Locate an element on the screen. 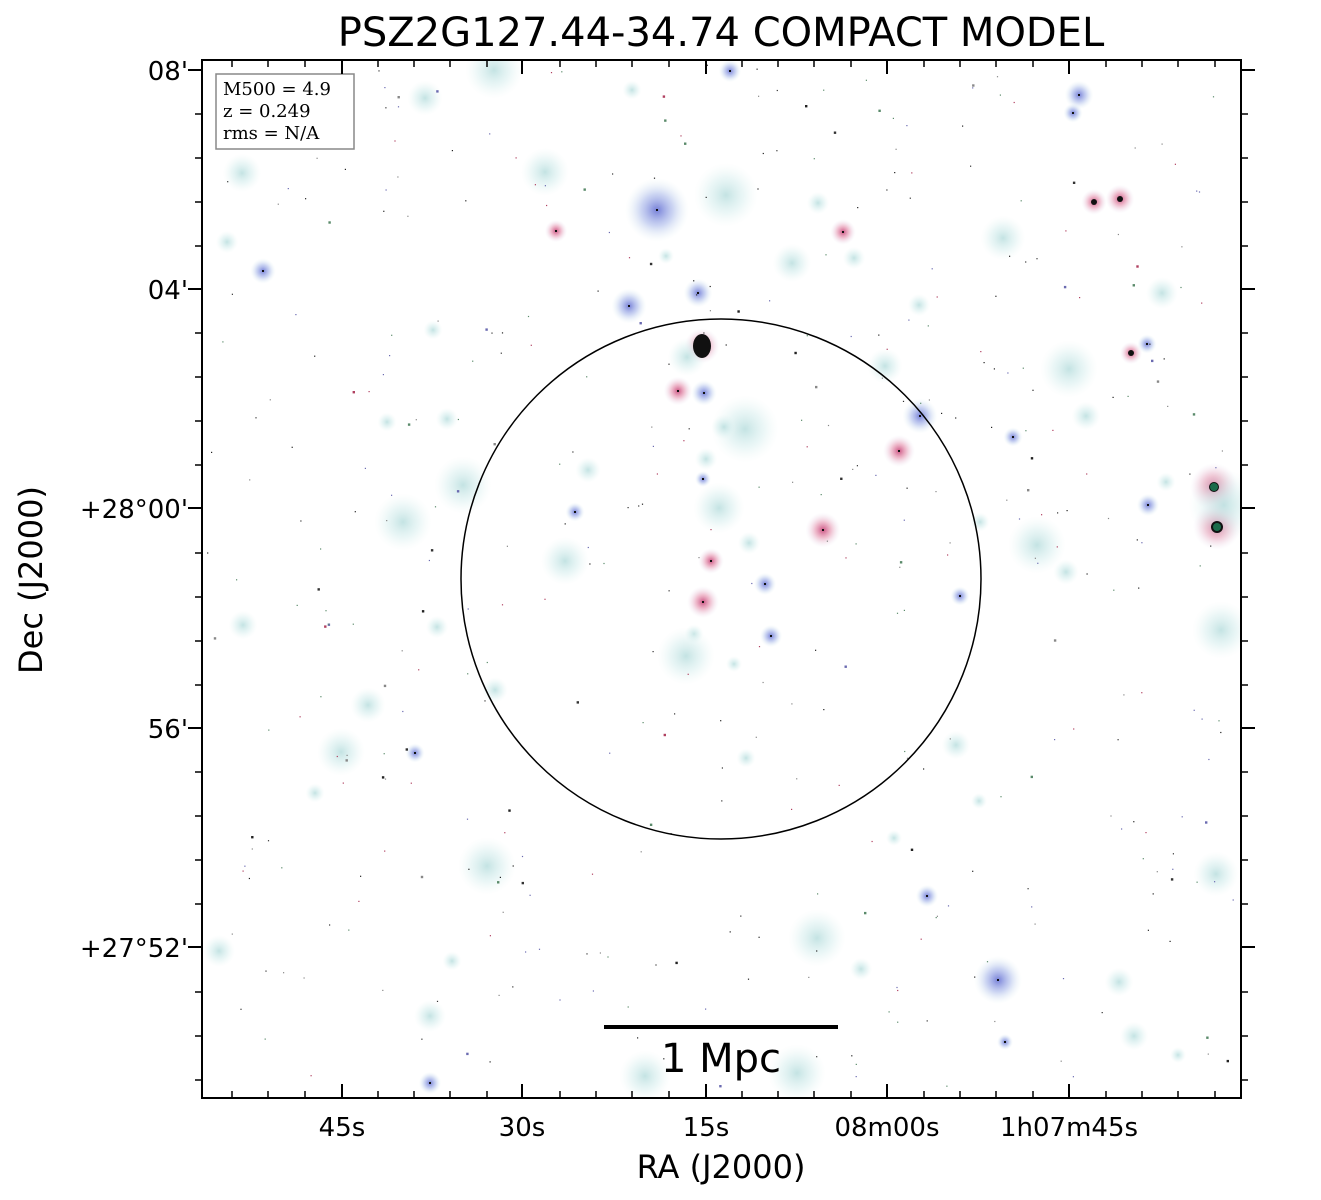  info-line-mass: M500 = 4.9 is located at coordinates (277, 89).